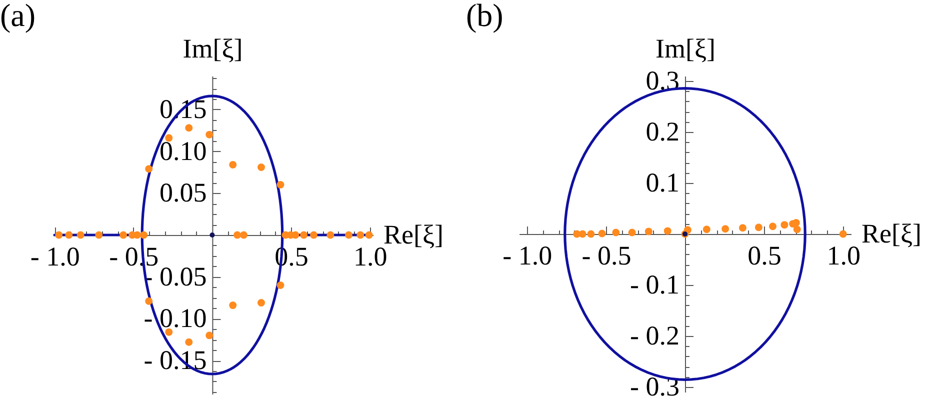  Describe the element at coordinates (663, 183) in the screenshot. I see `y-tick-label: 0.1` at that location.